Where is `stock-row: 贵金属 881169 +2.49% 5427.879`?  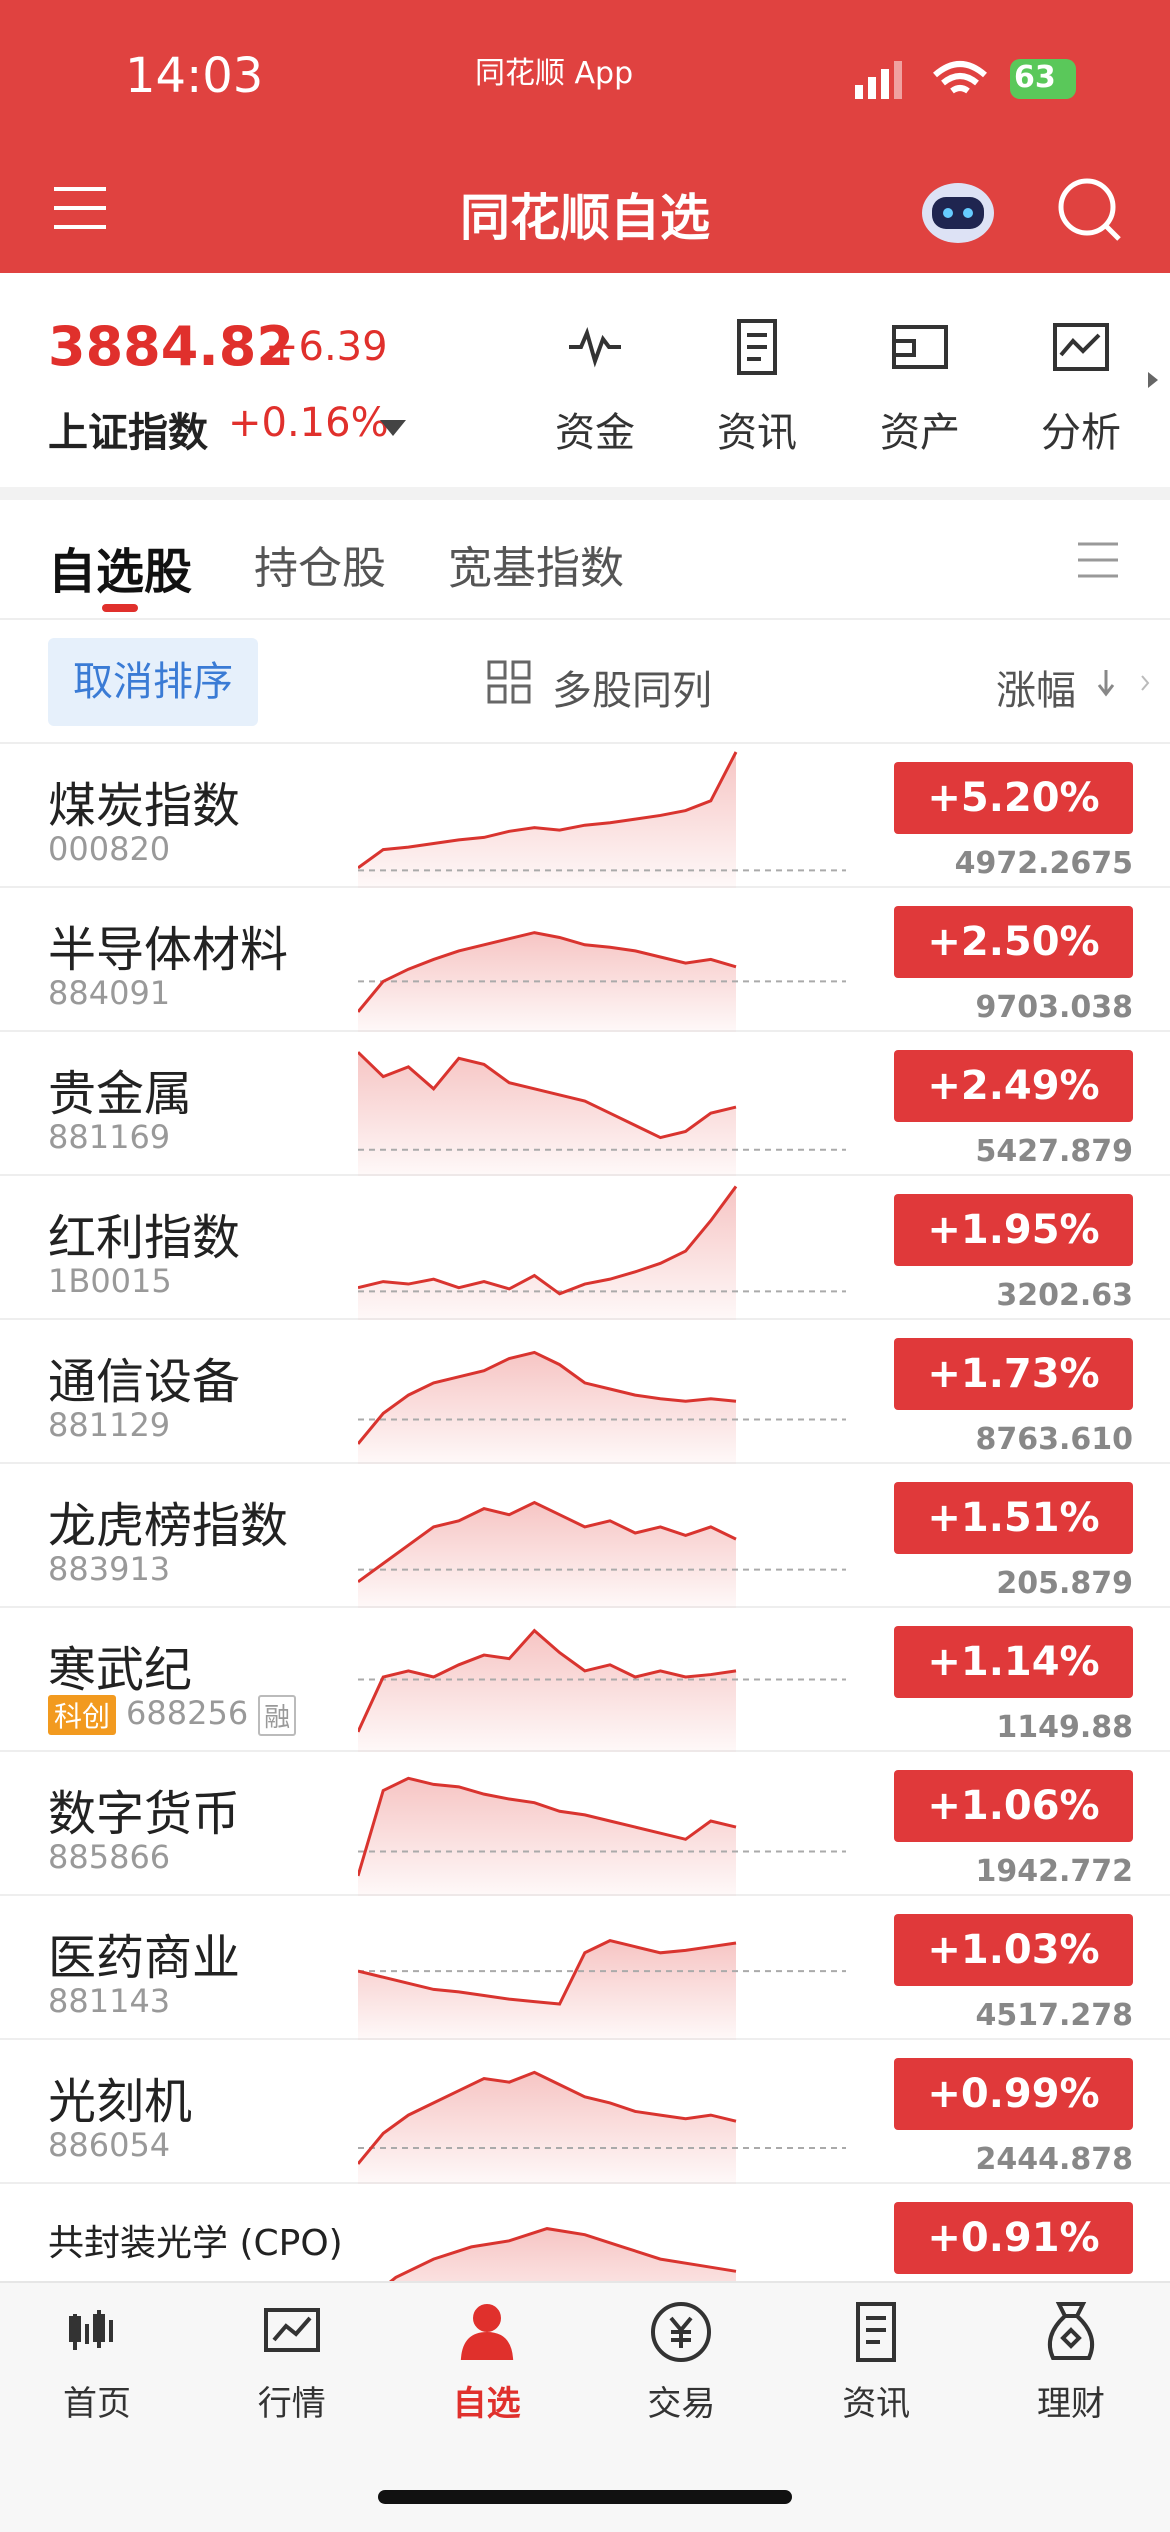 stock-row: 贵金属 881169 +2.49% 5427.879 is located at coordinates (585, 1104).